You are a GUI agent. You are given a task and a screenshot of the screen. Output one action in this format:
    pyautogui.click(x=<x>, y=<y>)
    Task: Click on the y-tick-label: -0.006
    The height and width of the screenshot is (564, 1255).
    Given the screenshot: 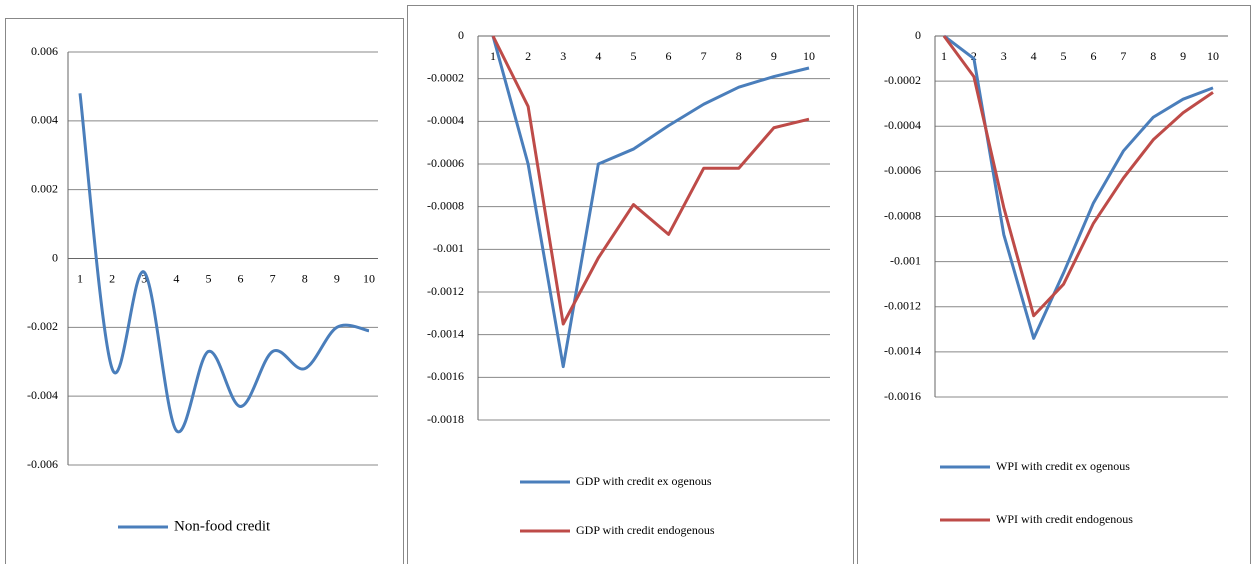 What is the action you would take?
    pyautogui.click(x=42, y=464)
    